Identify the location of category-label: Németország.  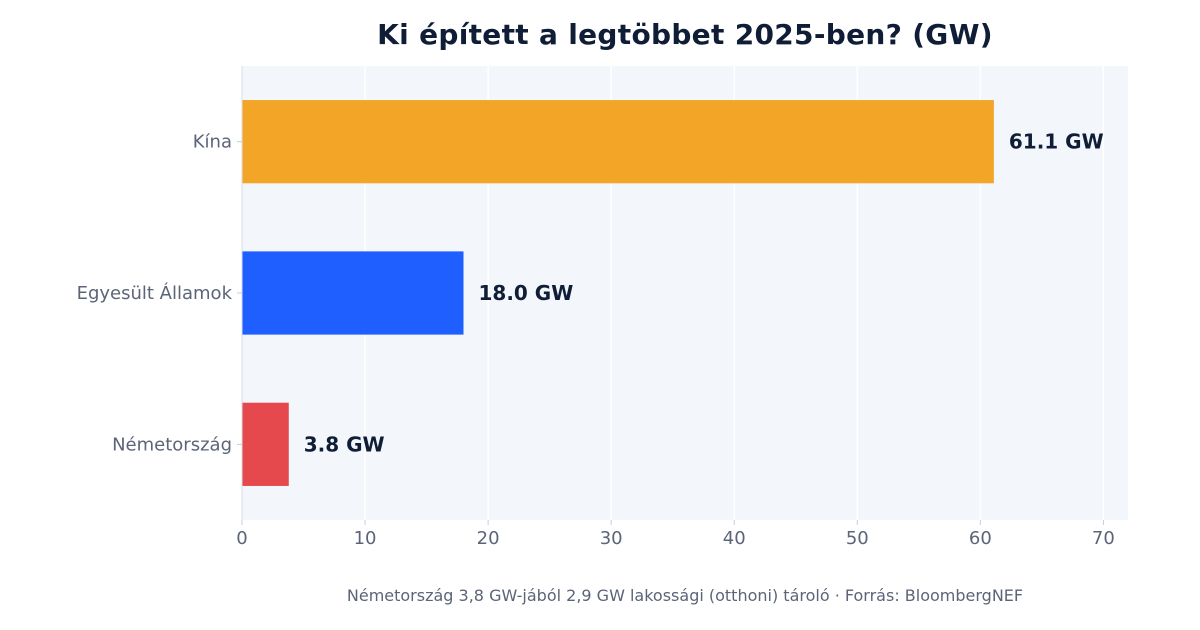
(172, 444).